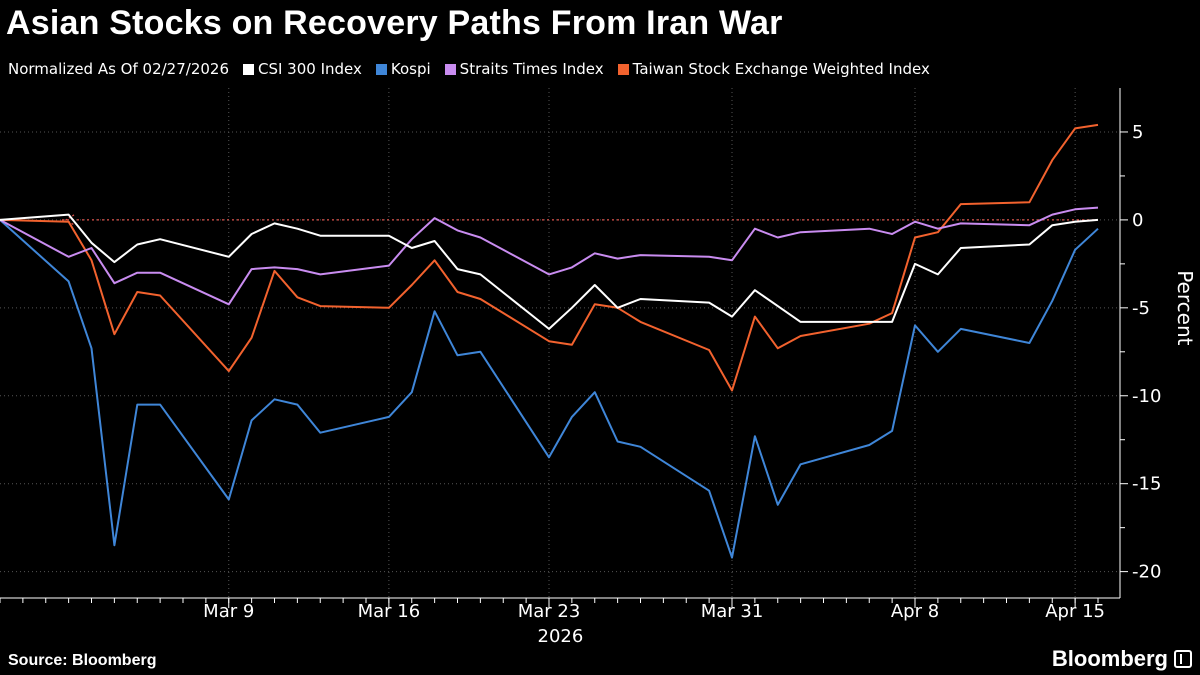  Describe the element at coordinates (561, 636) in the screenshot. I see `year-label: 2026` at that location.